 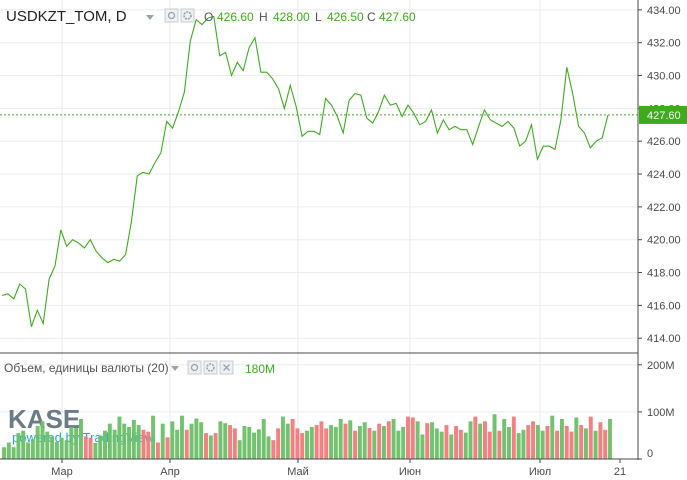 I want to click on volume-indicator-title: Объем, единицы валюты (20), so click(x=86, y=368).